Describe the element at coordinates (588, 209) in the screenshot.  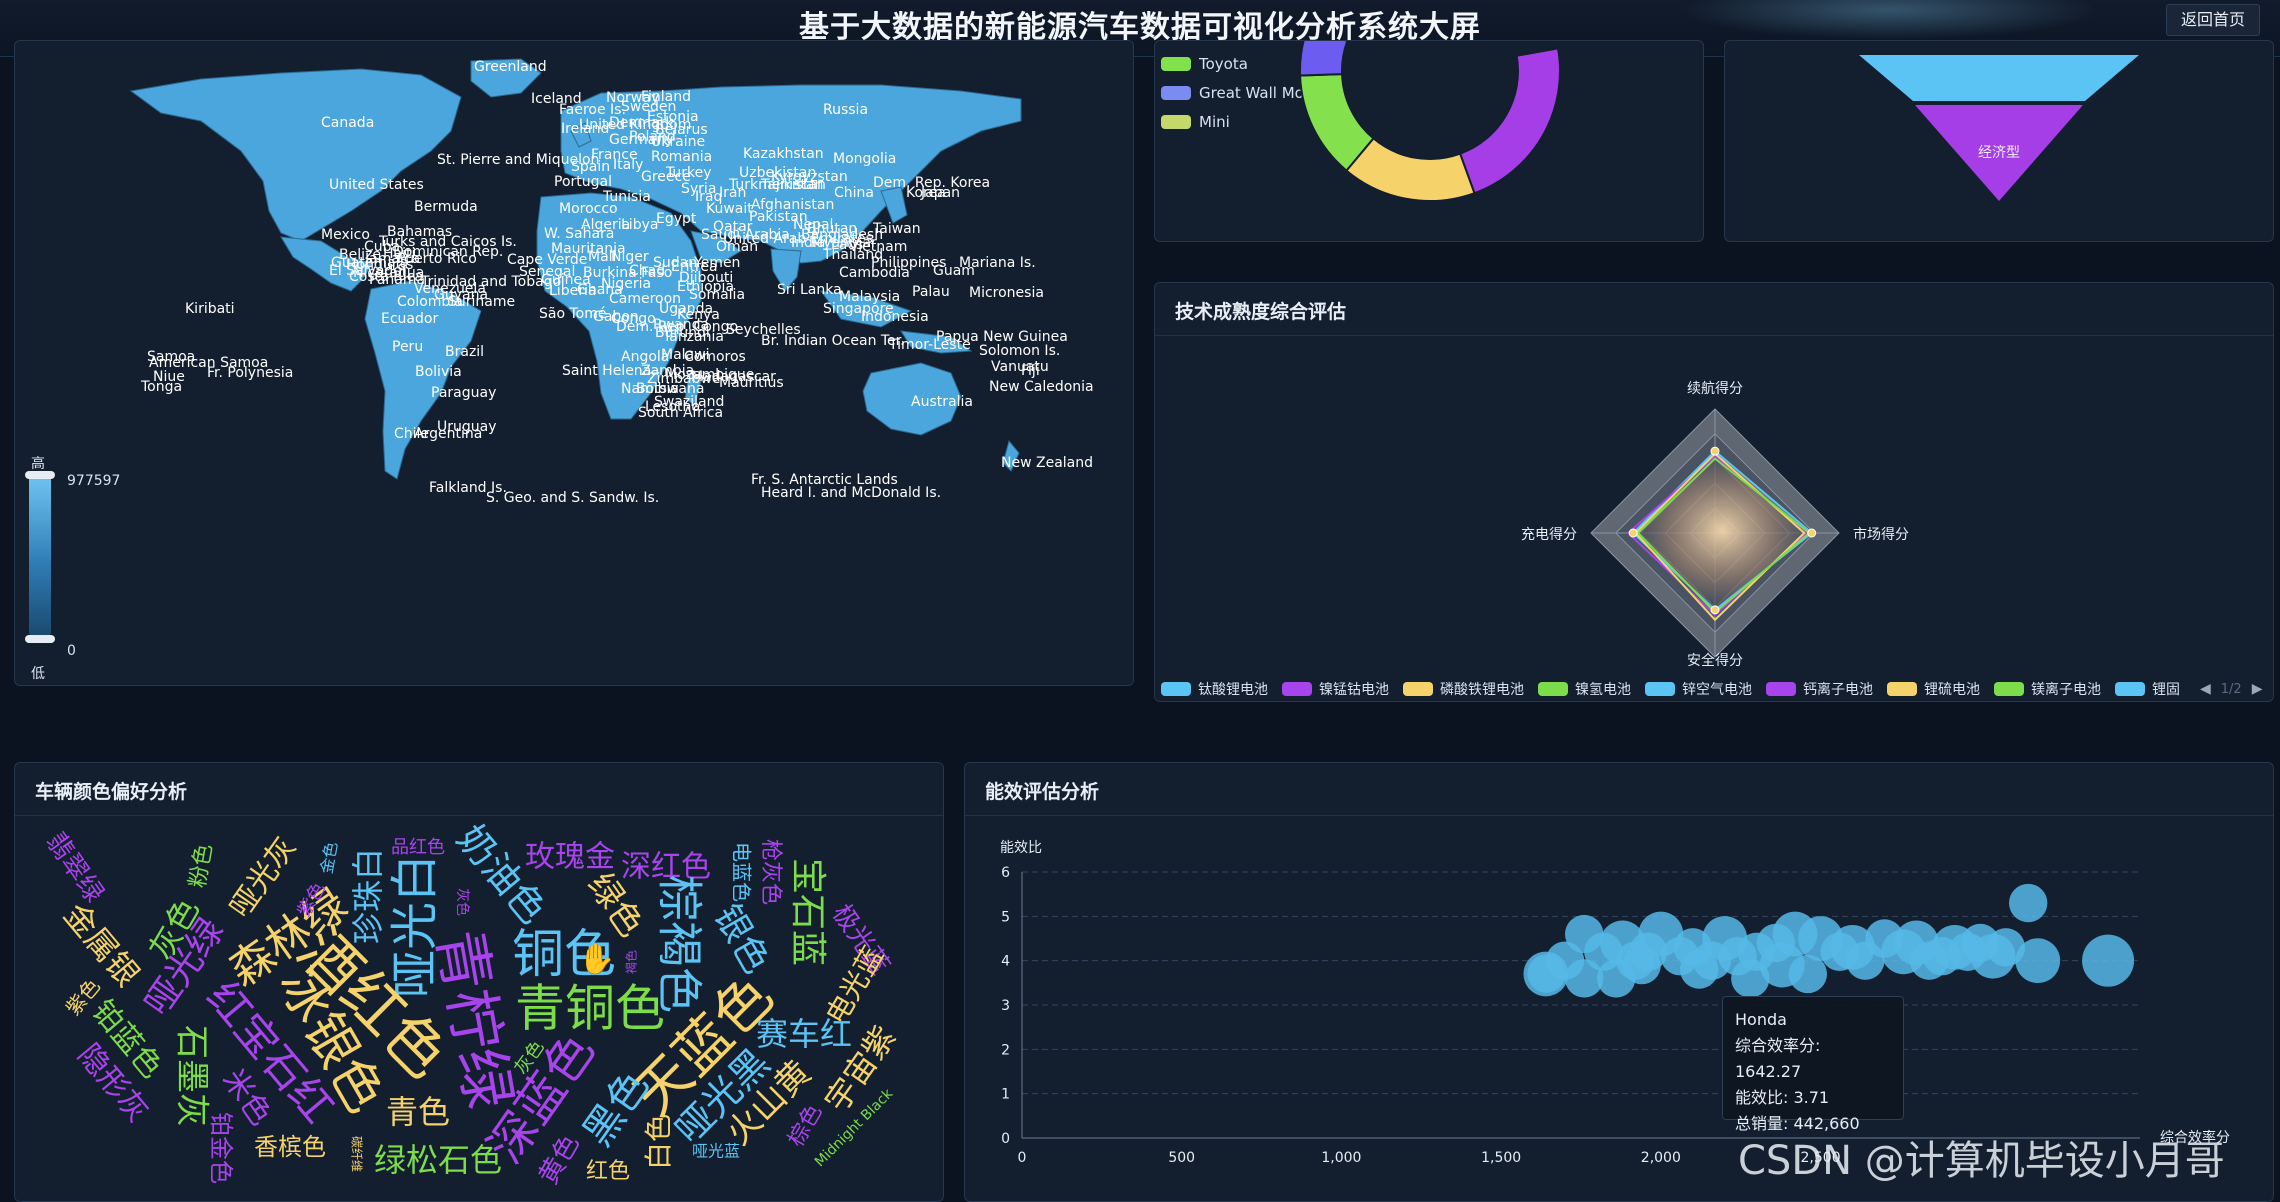
I see `map-country-label: Morocco` at that location.